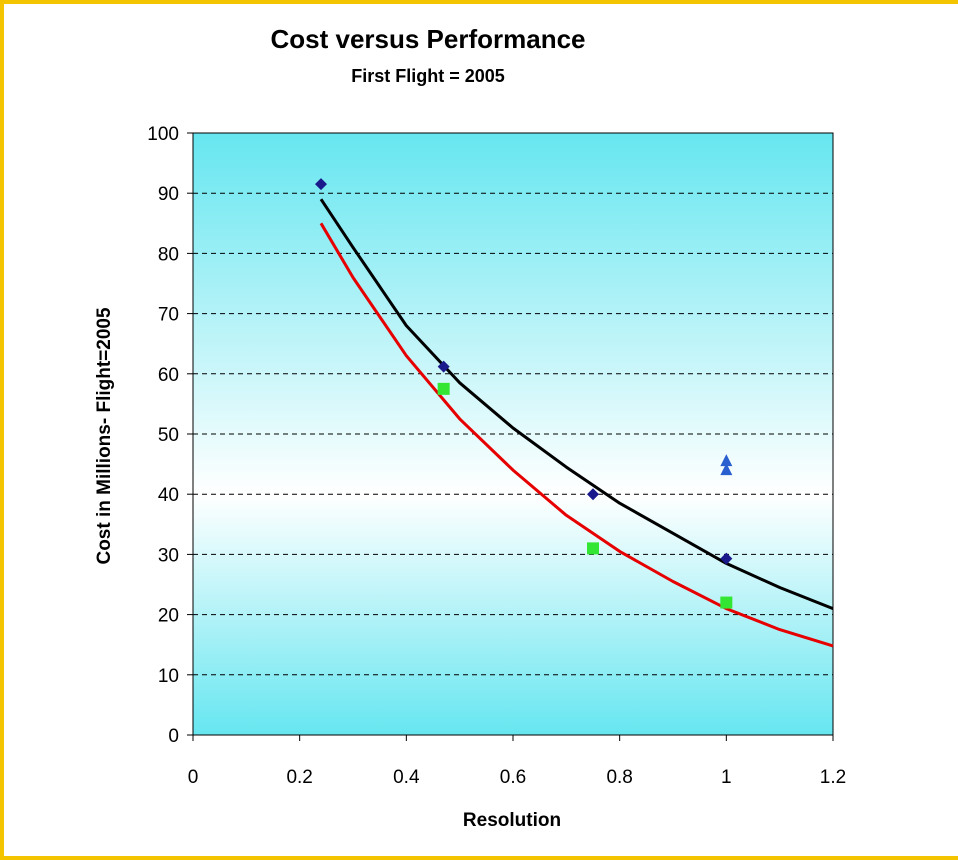  I want to click on y-tick-label: 70, so click(168, 315).